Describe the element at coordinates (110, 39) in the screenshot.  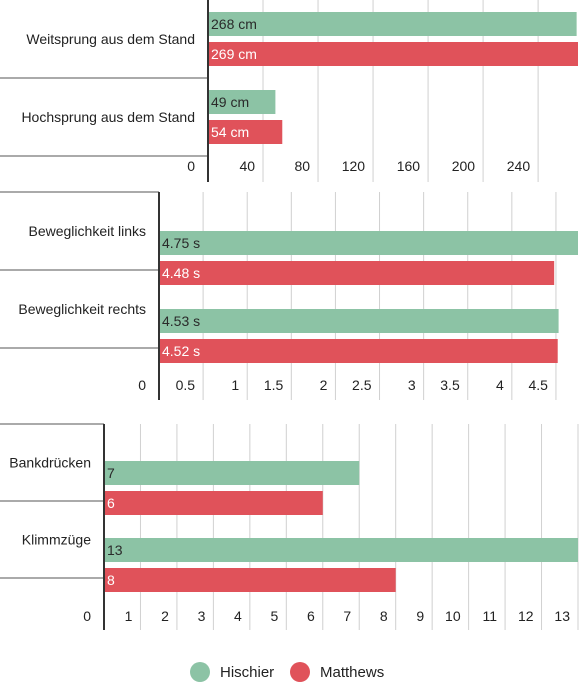
I see `category-label: Weitsprung aus dem Stand` at that location.